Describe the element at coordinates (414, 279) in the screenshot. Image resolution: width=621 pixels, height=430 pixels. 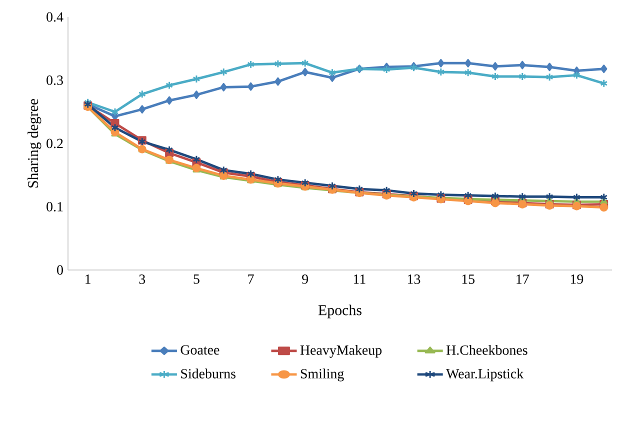
I see `x-tick-label: 13` at that location.